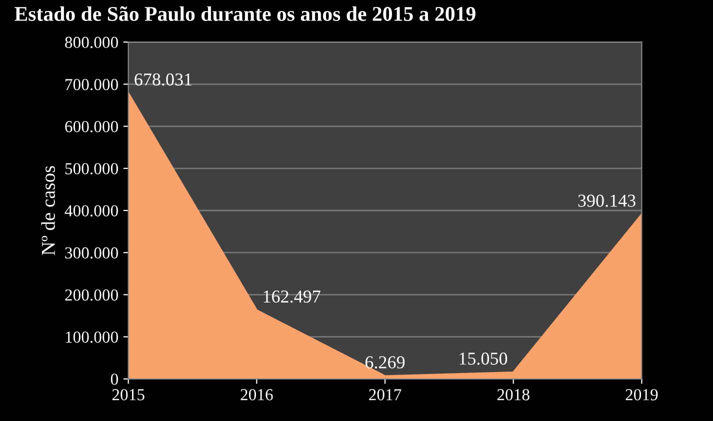 This screenshot has height=421, width=713. What do you see at coordinates (91, 126) in the screenshot?
I see `y-tick-label: 600.000` at bounding box center [91, 126].